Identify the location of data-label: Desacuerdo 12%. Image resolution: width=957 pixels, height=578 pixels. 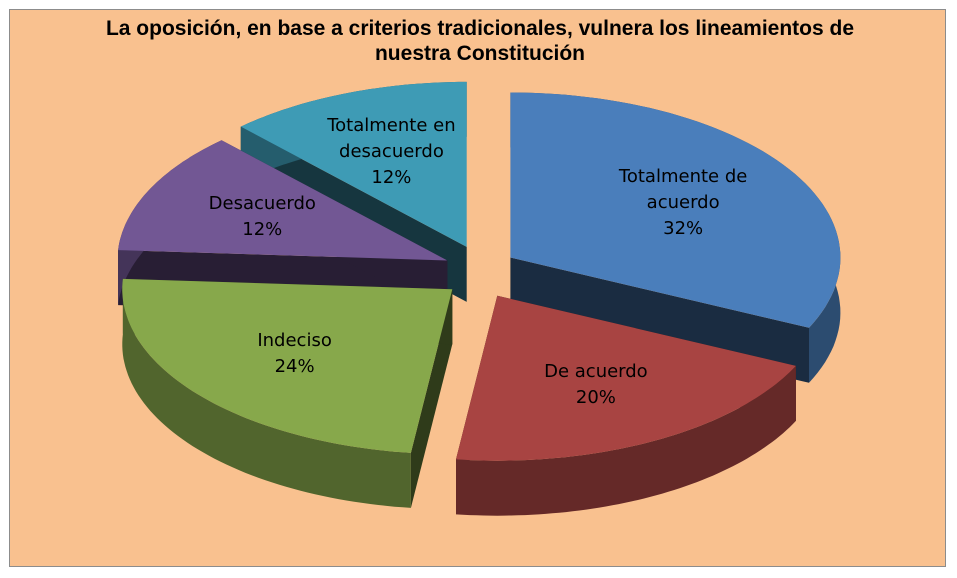
(262, 217).